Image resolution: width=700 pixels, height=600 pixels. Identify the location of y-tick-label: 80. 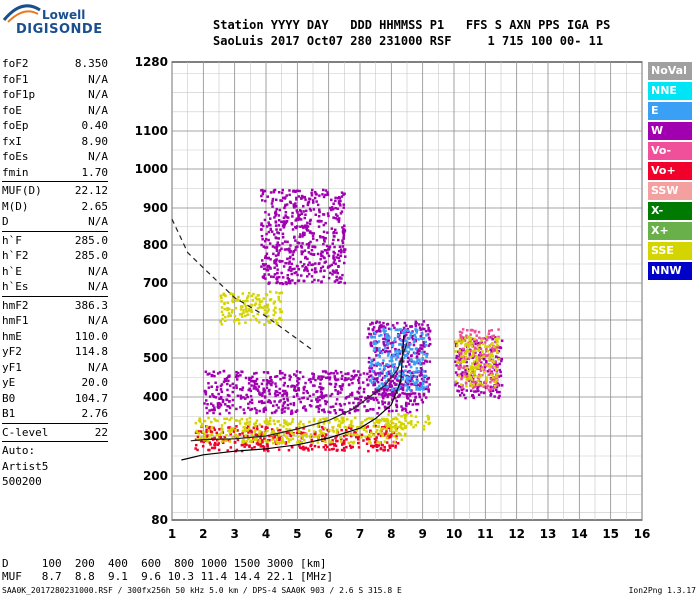
(159, 520).